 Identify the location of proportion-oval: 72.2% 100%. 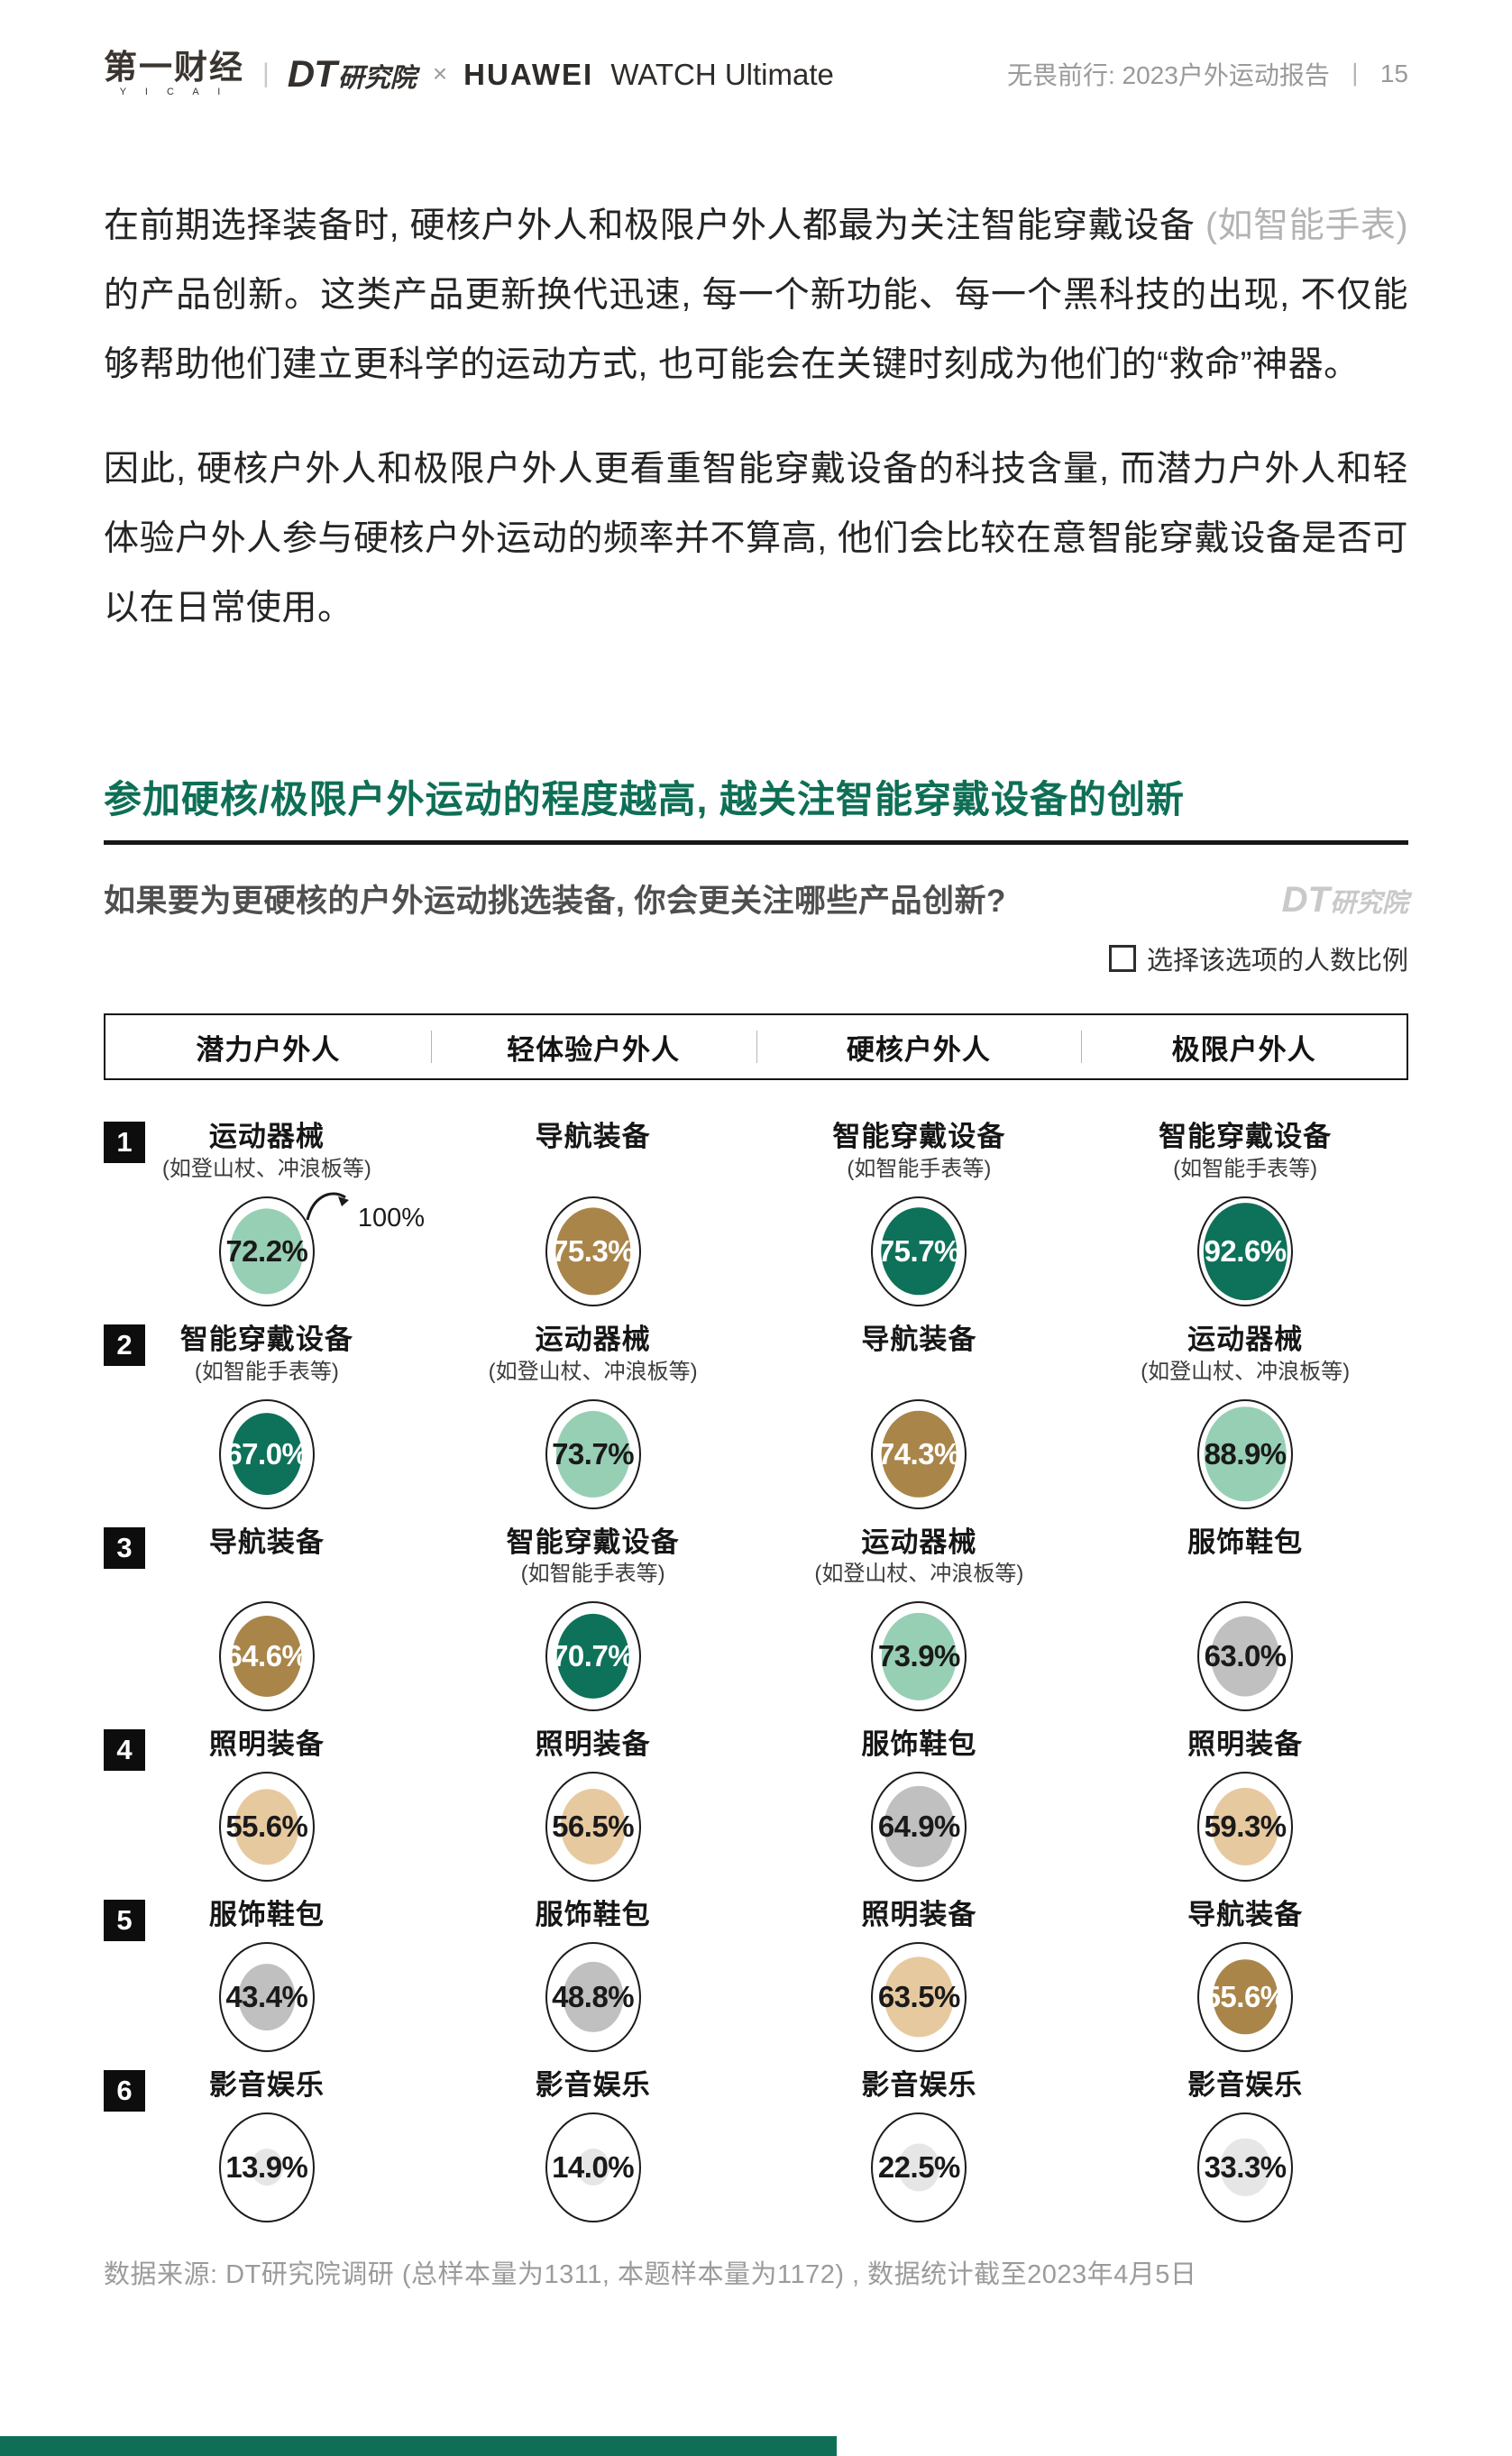
(322, 1249).